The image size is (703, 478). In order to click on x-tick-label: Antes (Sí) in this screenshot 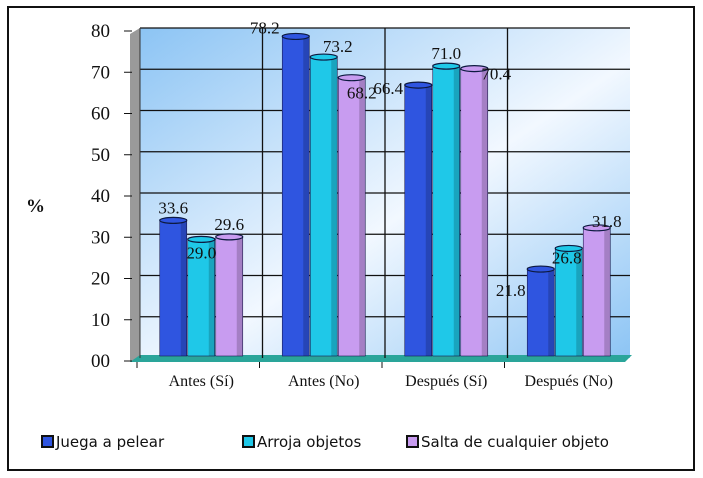, I will do `click(201, 381)`.